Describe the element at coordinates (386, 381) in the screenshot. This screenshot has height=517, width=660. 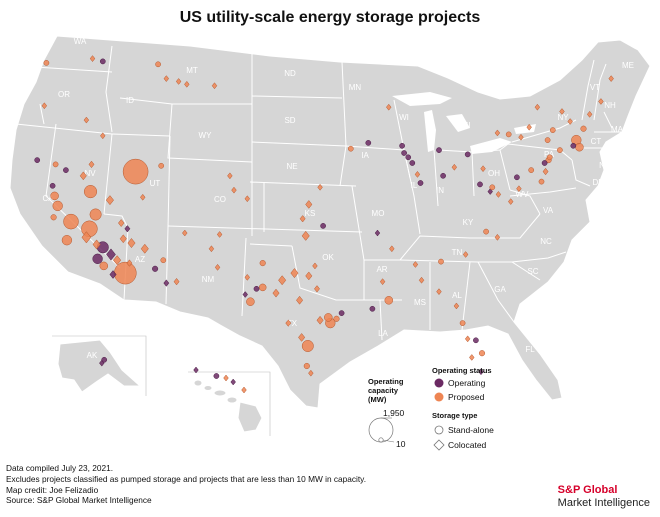
I see `capacity-heading-line1: Operating` at that location.